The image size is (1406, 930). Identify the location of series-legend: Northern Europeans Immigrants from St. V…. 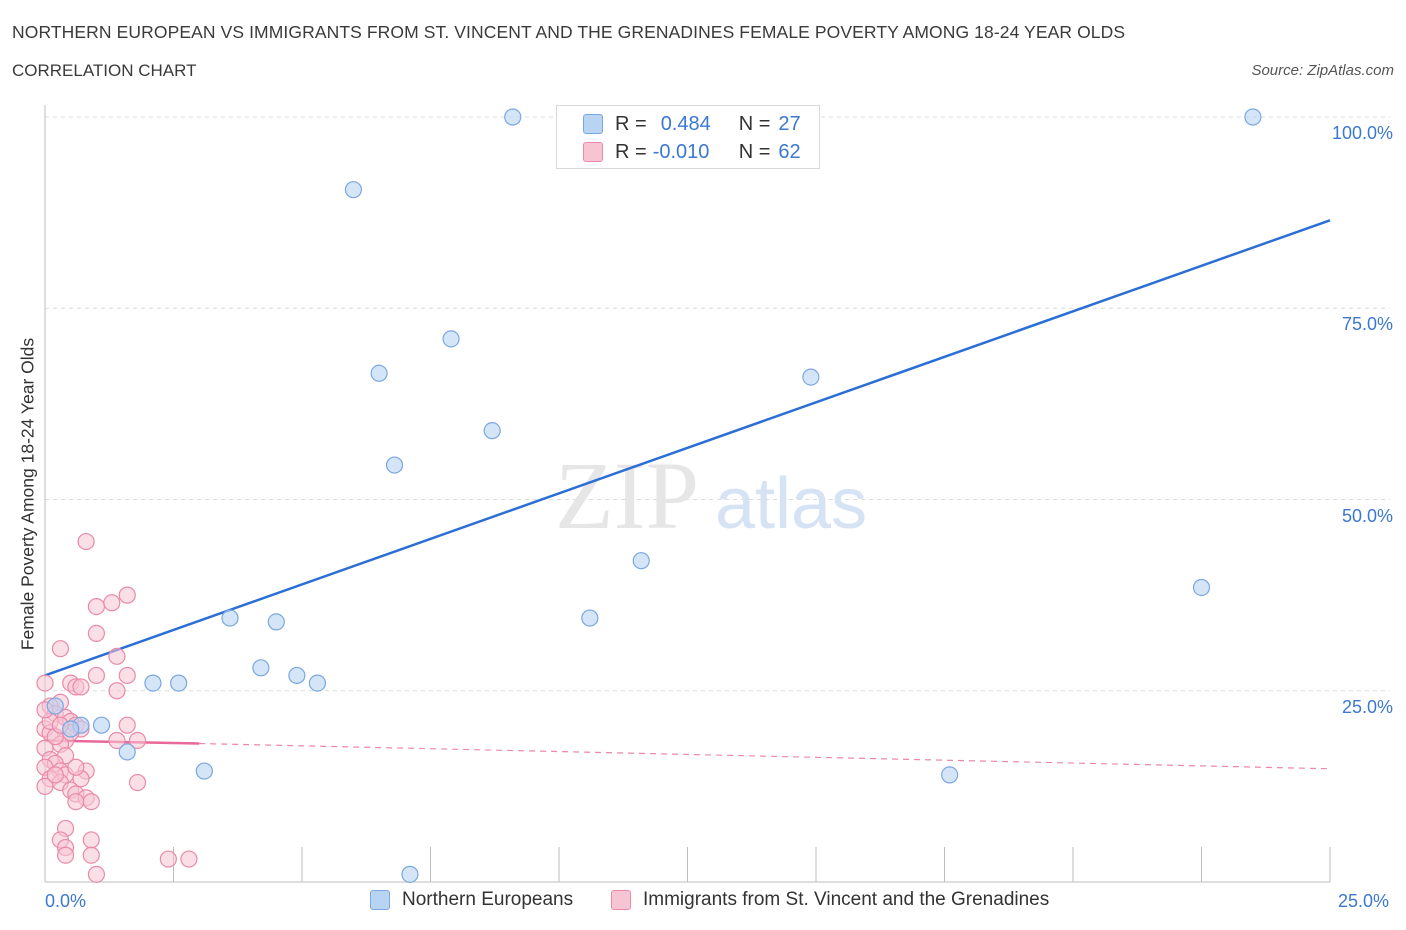
(703, 902).